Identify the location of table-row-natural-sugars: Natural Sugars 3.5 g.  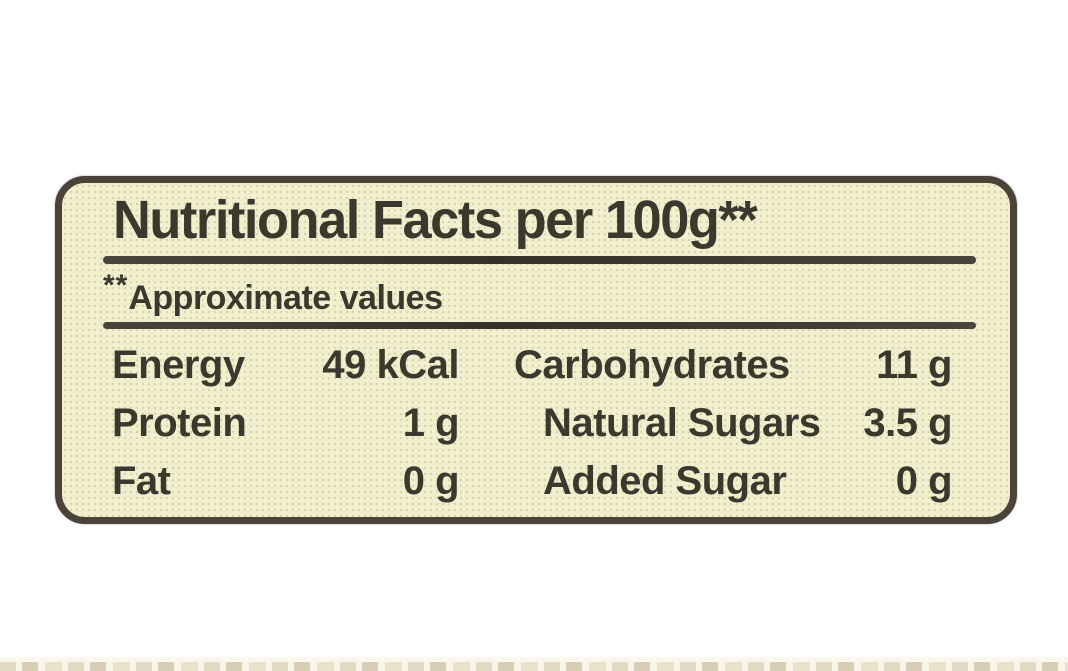
(740, 423).